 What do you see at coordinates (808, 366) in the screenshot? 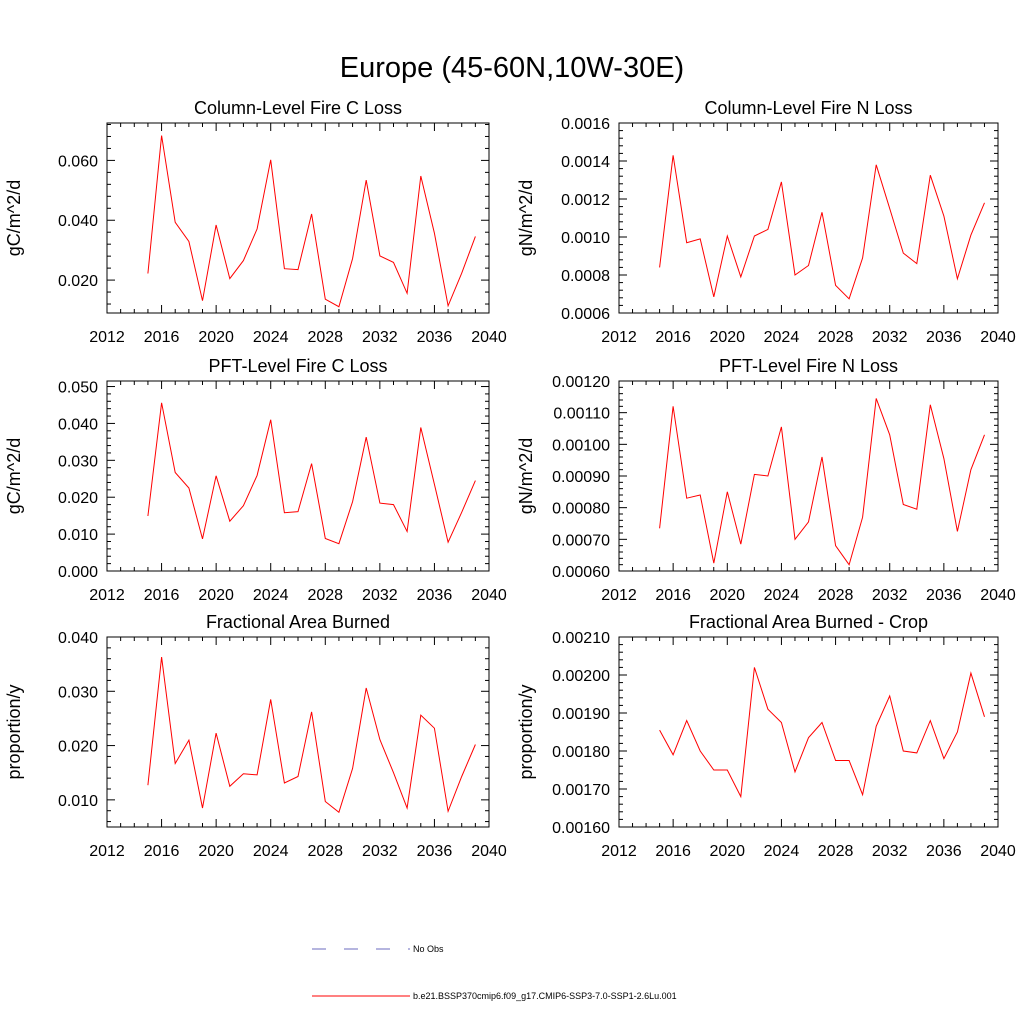
I see `panel-title: PFT-Level Fire N Loss` at bounding box center [808, 366].